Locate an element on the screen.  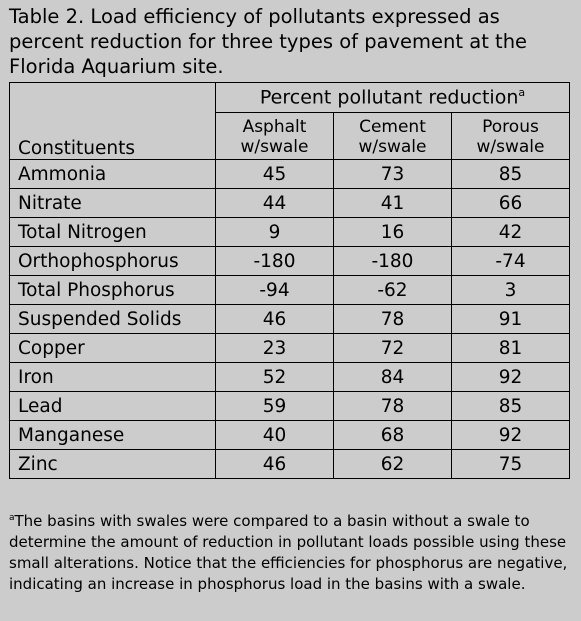
reduction-value: 44 is located at coordinates (274, 203).